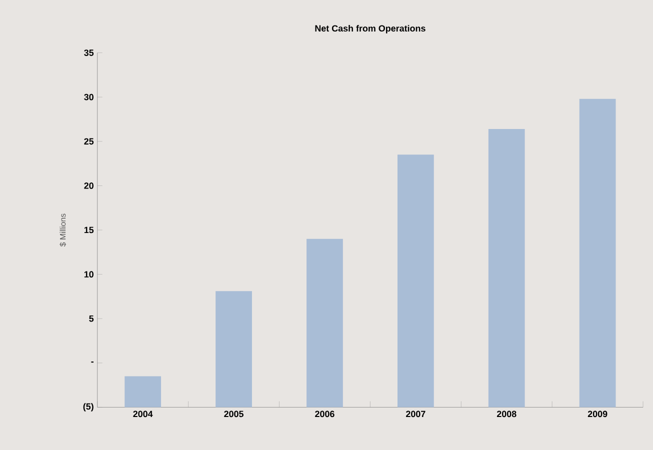 Image resolution: width=653 pixels, height=450 pixels. I want to click on y-tick-label: -, so click(92, 362).